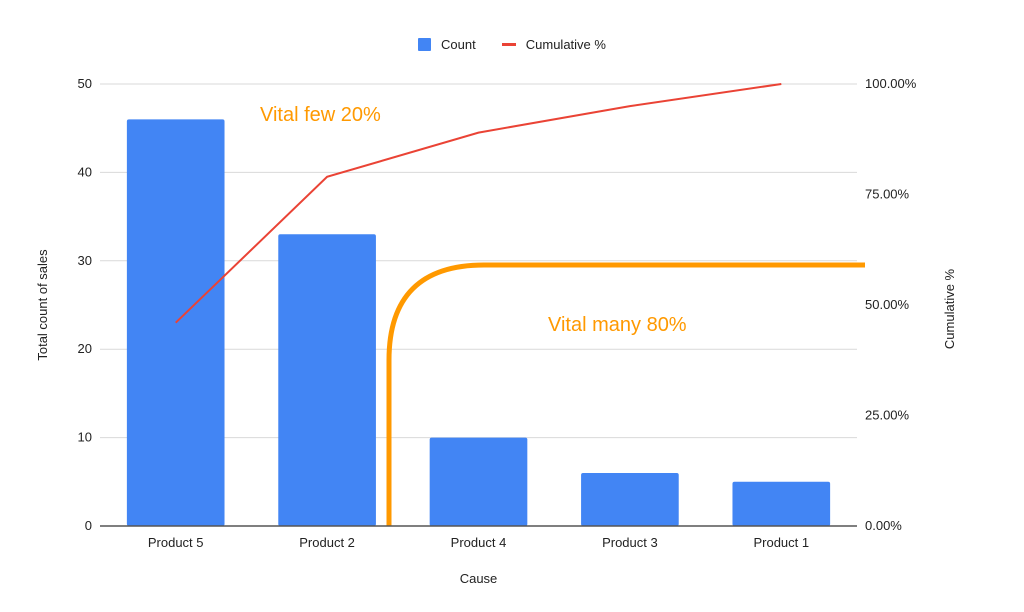 This screenshot has height=612, width=1024. I want to click on y-tick-label: 0, so click(88, 525).